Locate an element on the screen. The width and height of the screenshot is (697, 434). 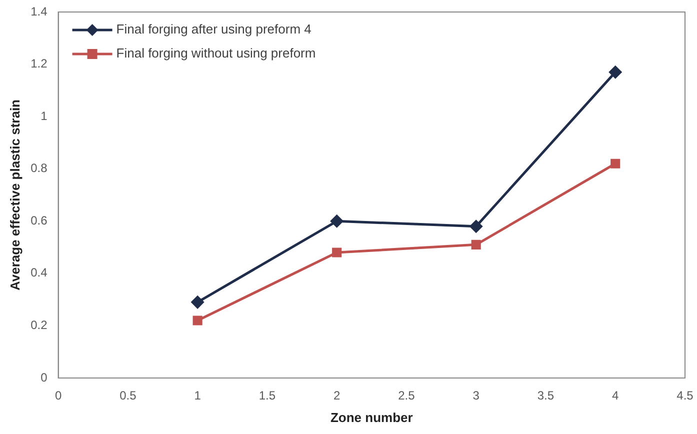
x-tick-label: 1.5 is located at coordinates (267, 395).